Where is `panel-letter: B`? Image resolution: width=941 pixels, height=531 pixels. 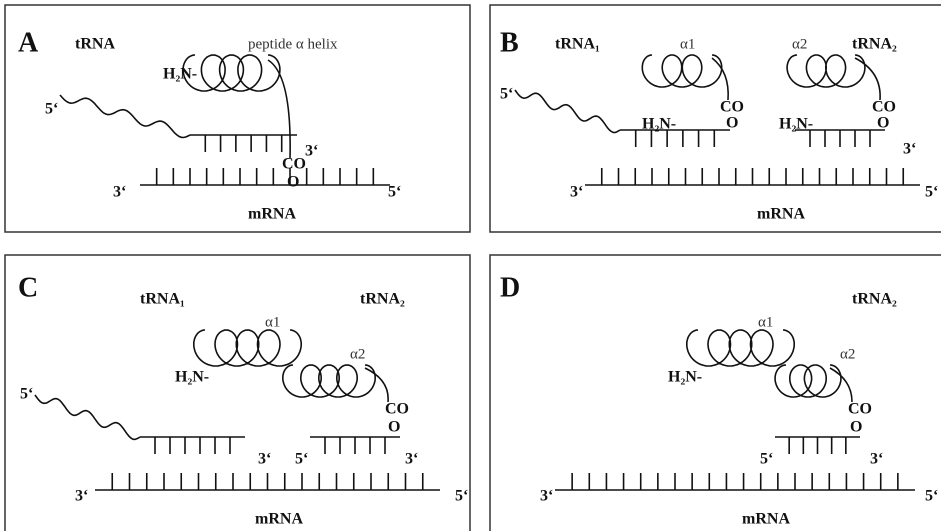
panel-letter: B is located at coordinates (509, 42).